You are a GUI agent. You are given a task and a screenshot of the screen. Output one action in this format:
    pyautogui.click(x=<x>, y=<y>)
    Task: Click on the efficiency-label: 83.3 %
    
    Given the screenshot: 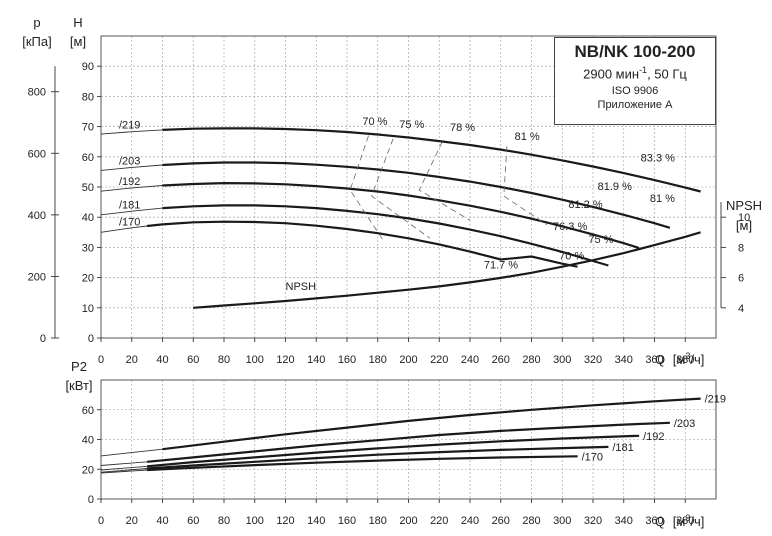 What is the action you would take?
    pyautogui.click(x=658, y=158)
    